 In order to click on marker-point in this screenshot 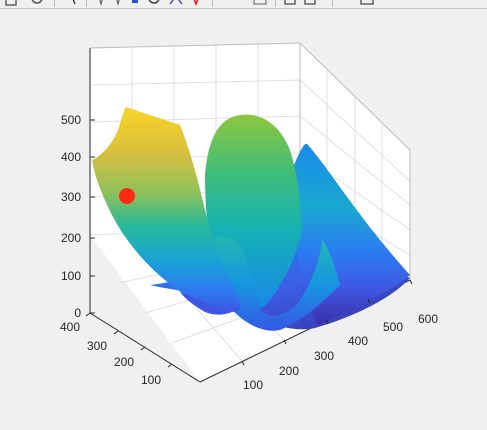, I will do `click(127, 196)`.